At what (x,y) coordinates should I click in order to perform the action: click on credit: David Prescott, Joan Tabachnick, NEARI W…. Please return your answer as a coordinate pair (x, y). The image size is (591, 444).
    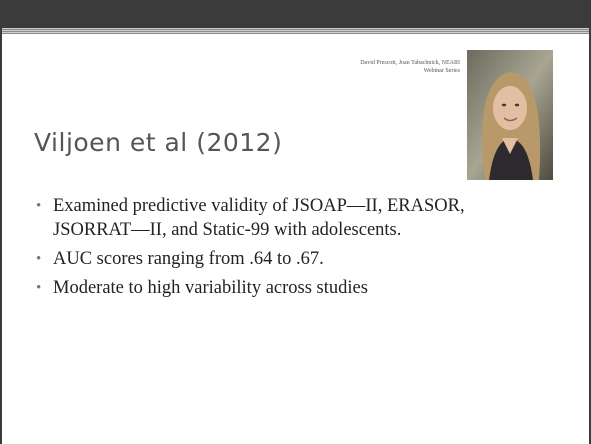
    Looking at the image, I should click on (410, 67).